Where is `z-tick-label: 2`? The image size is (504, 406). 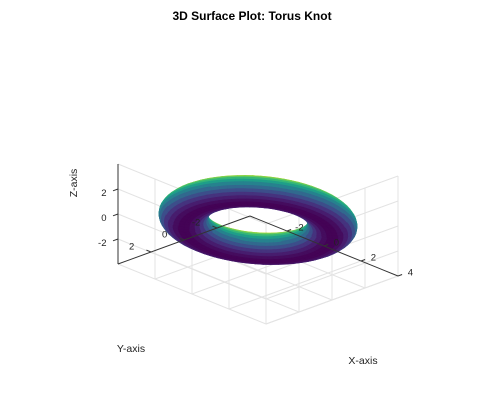
z-tick-label: 2 is located at coordinates (103, 193).